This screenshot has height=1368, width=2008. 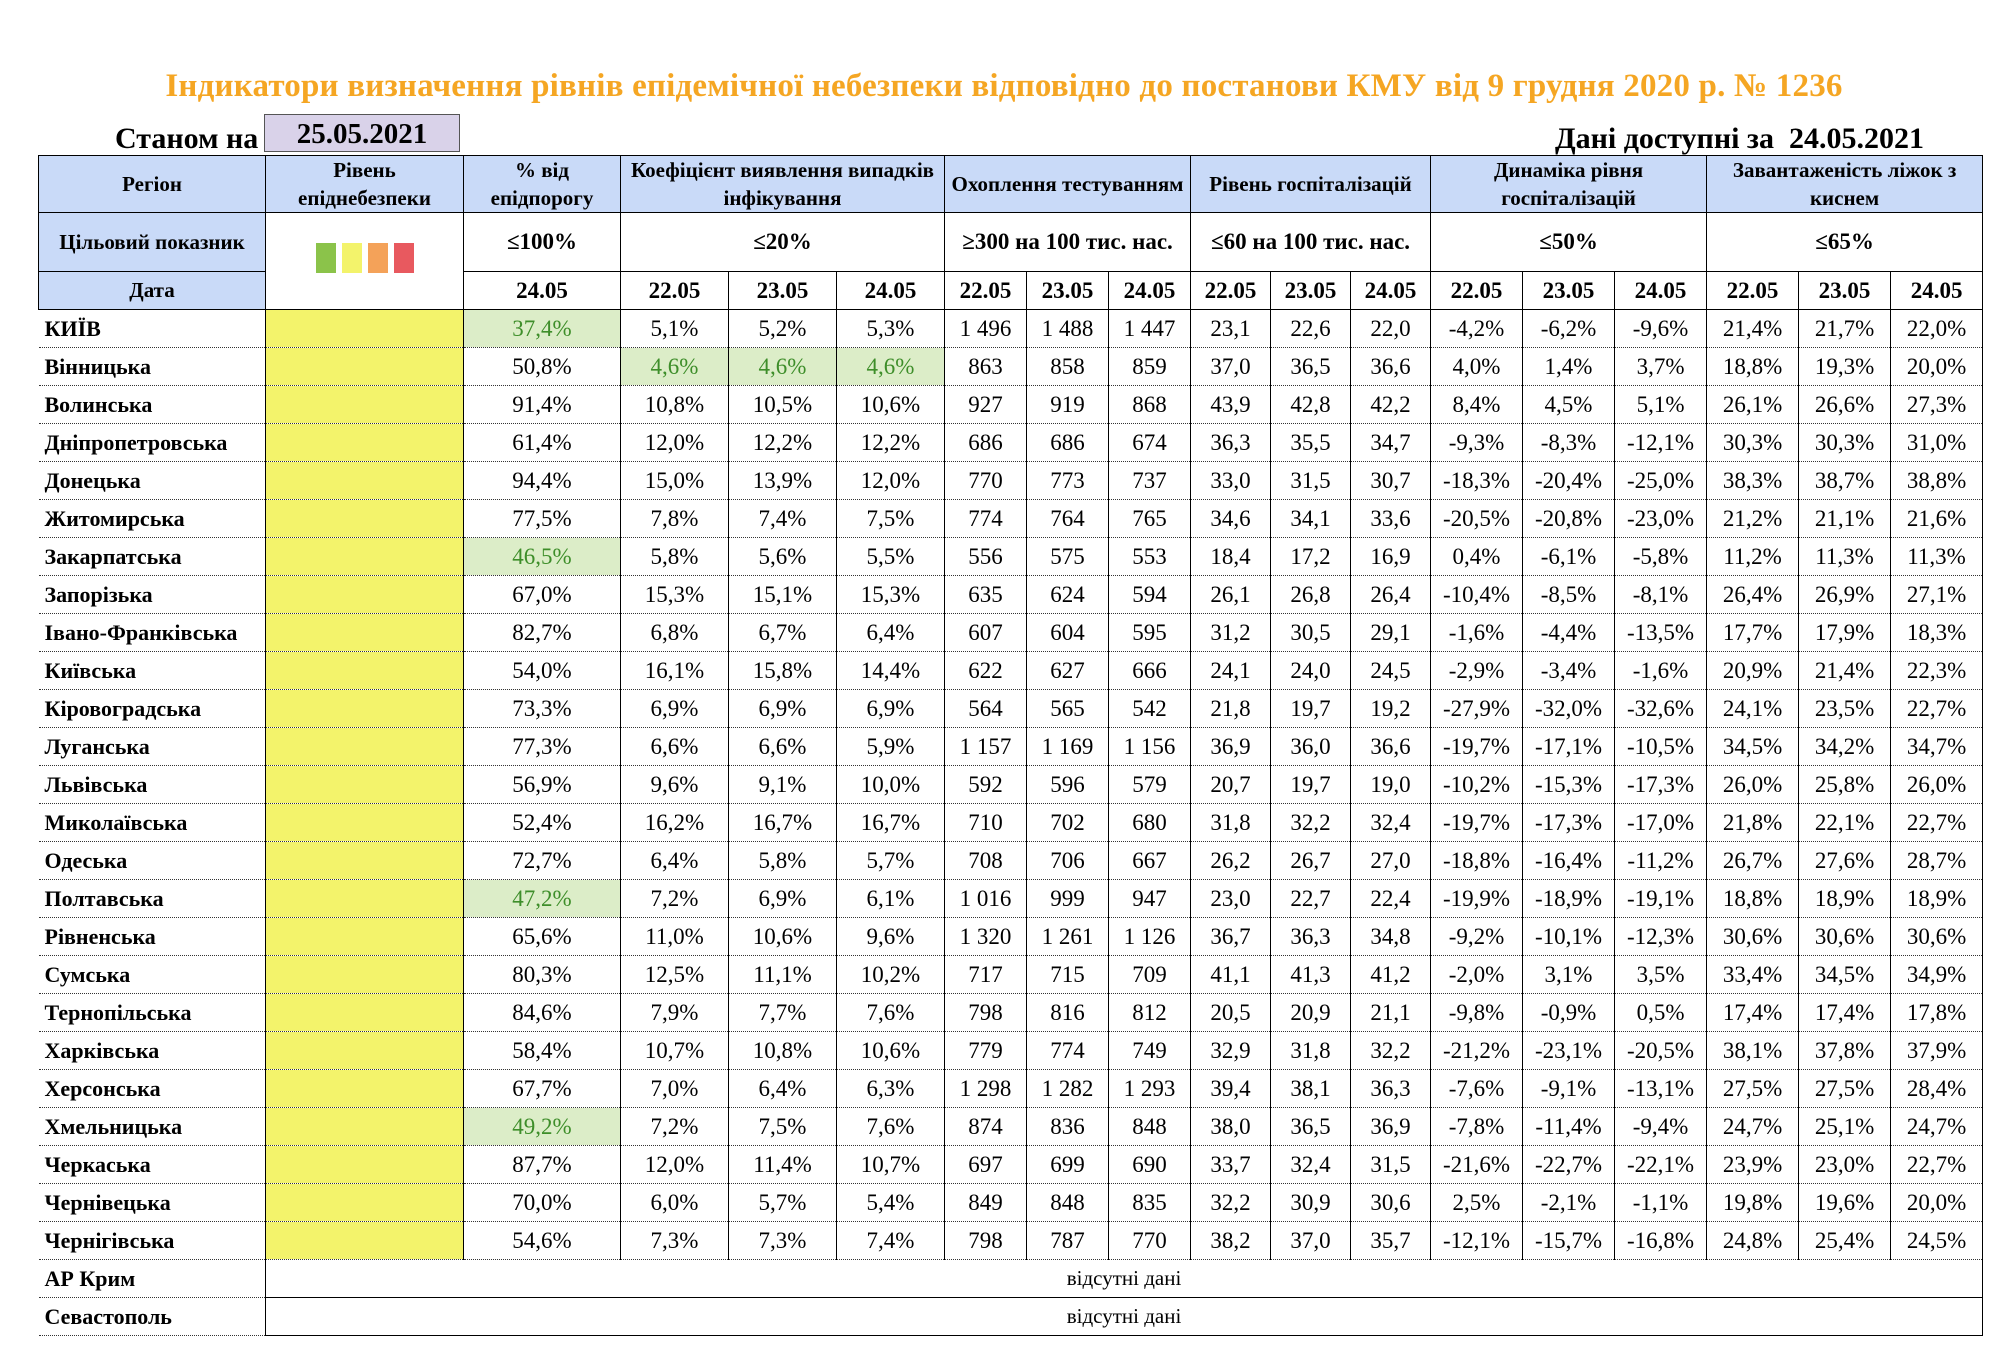 What do you see at coordinates (152, 1316) in the screenshot?
I see `region-name: Севастополь` at bounding box center [152, 1316].